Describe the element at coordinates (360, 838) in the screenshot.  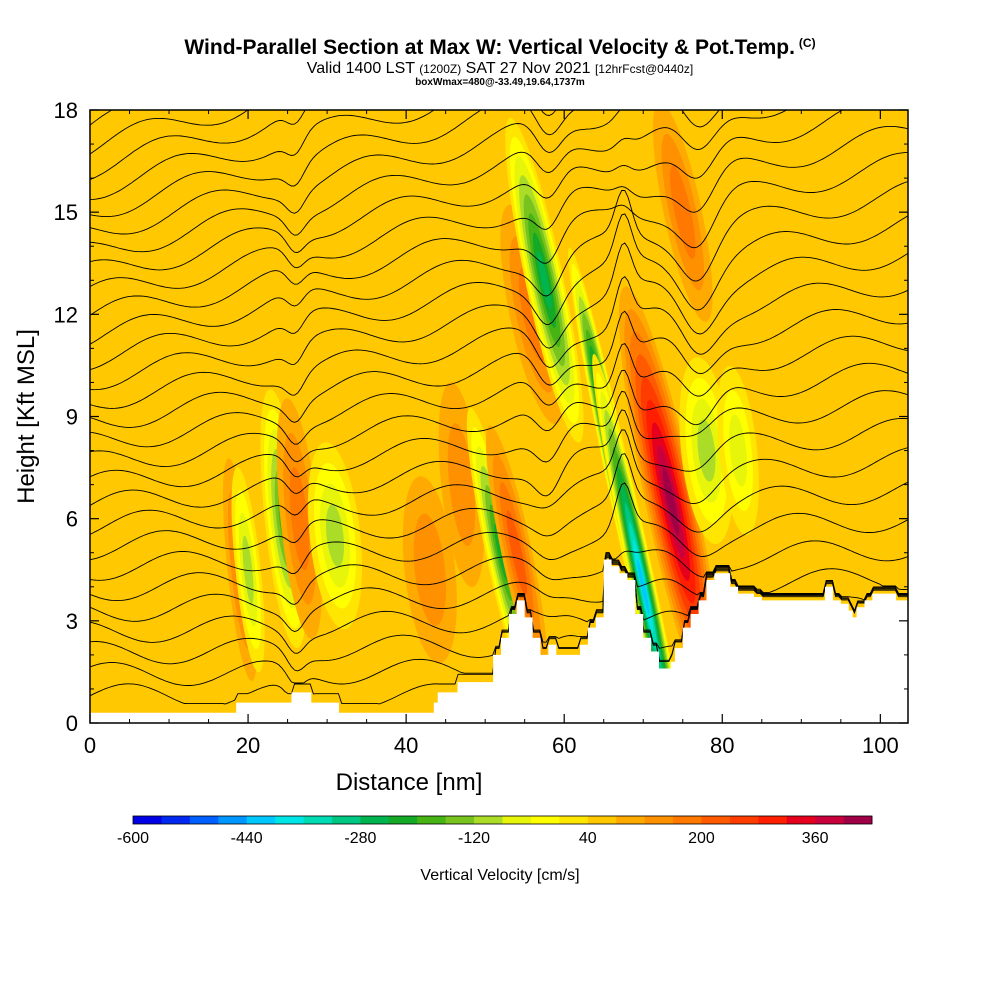
I see `colorbar-tick-label: -280` at that location.